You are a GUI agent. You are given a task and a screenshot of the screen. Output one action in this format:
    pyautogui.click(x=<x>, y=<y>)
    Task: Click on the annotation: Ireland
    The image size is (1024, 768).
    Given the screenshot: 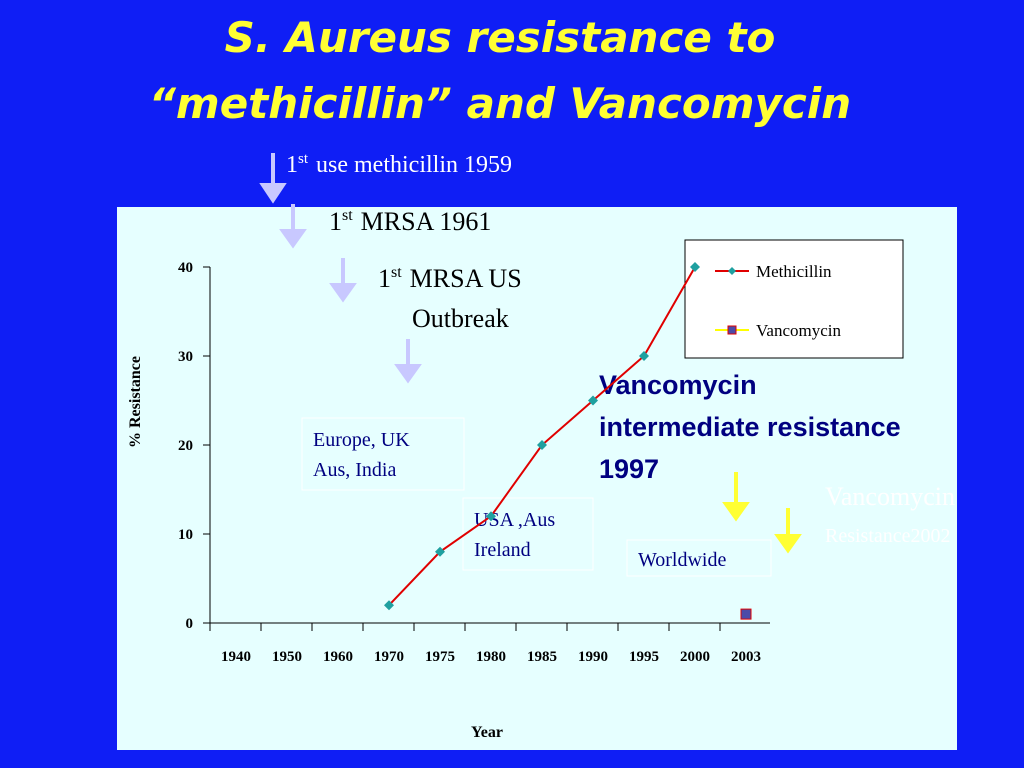 What is the action you would take?
    pyautogui.click(x=502, y=550)
    